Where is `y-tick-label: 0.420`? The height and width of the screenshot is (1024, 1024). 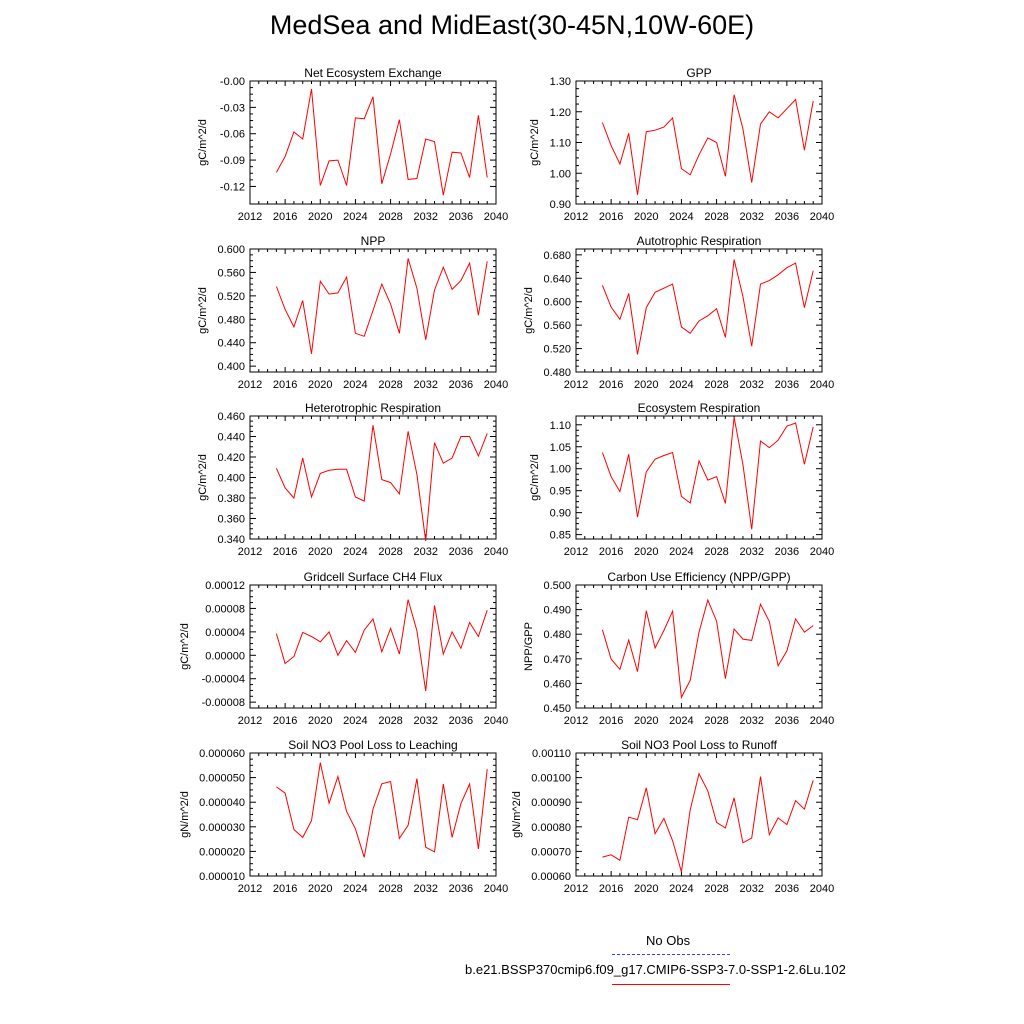
y-tick-label: 0.420 is located at coordinates (231, 458).